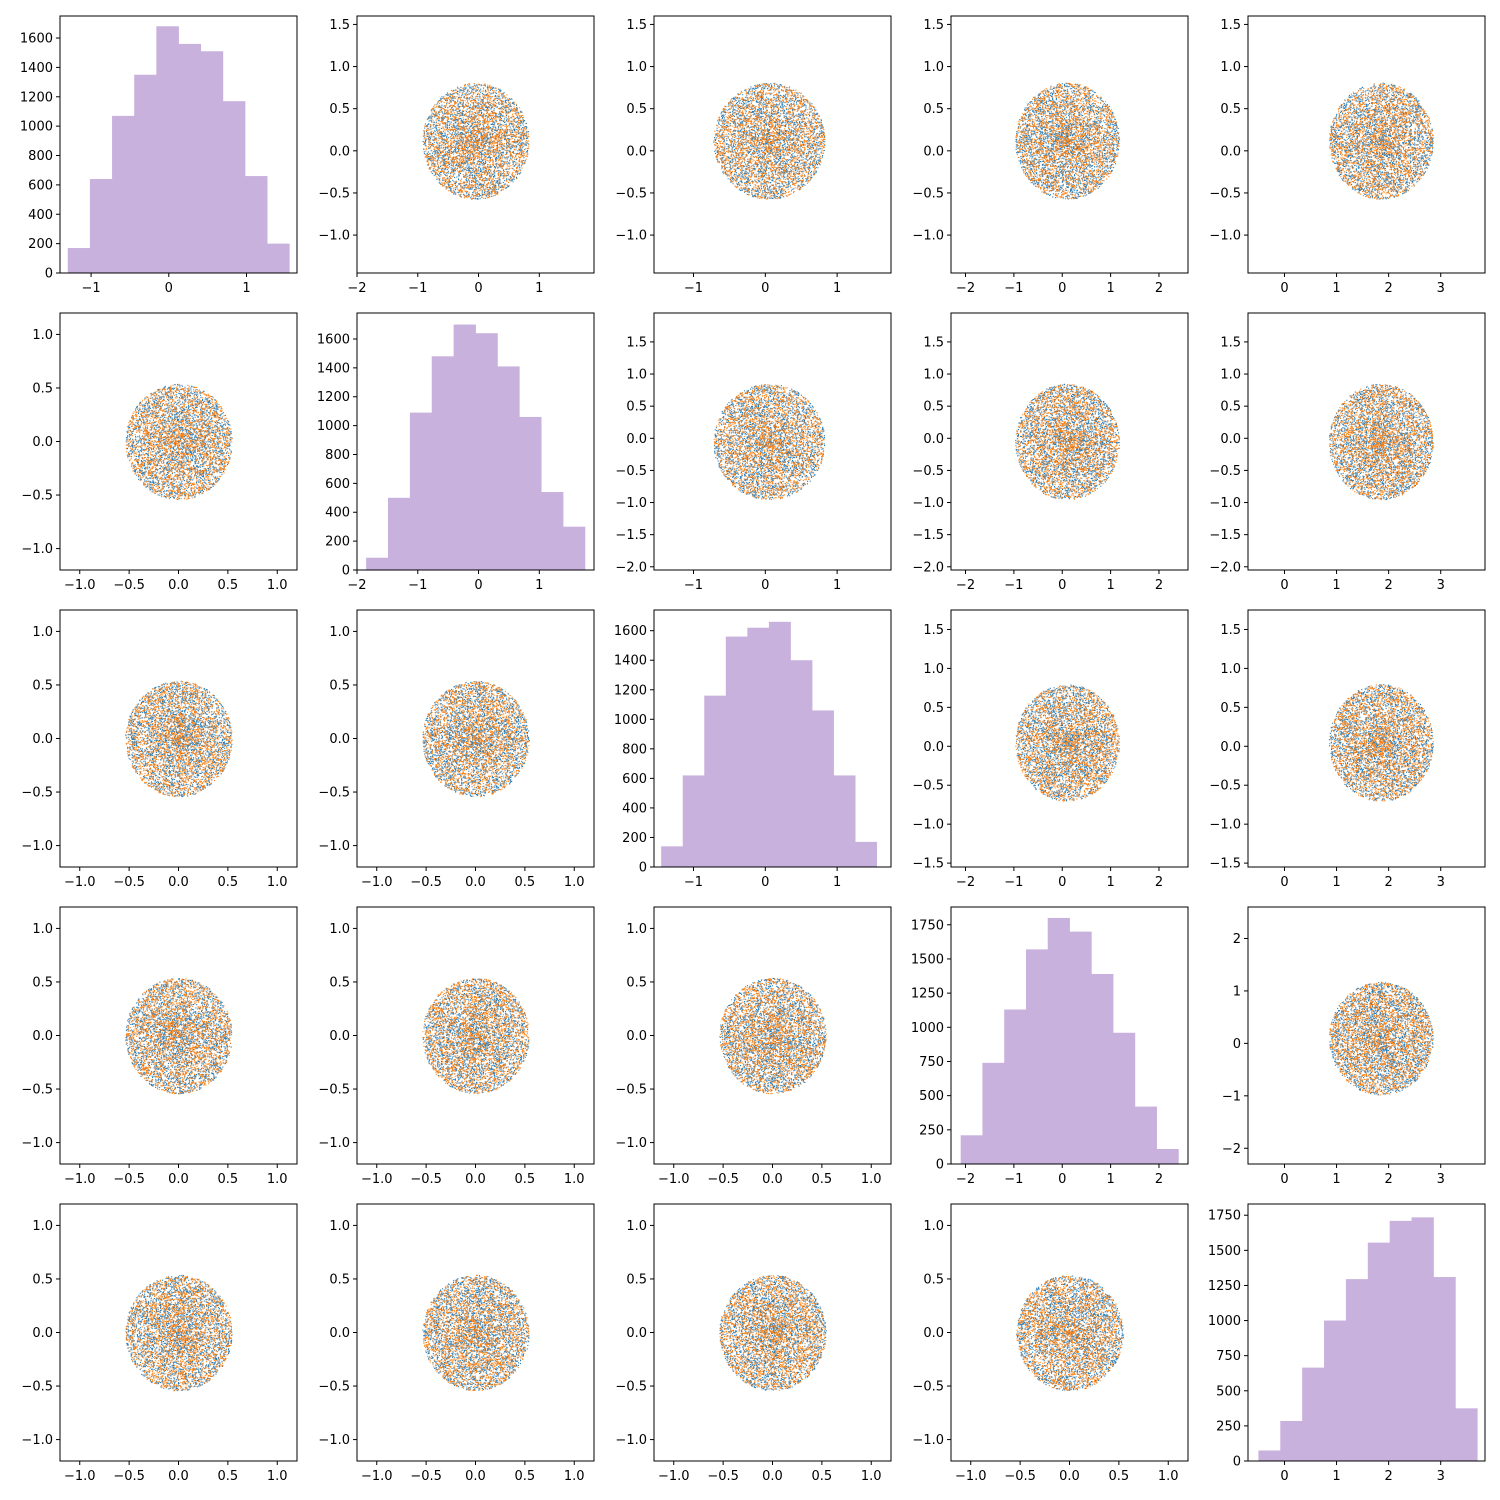 This screenshot has height=1500, width=1500. What do you see at coordinates (574, 882) in the screenshot?
I see `x-tick-label: 1.0` at bounding box center [574, 882].